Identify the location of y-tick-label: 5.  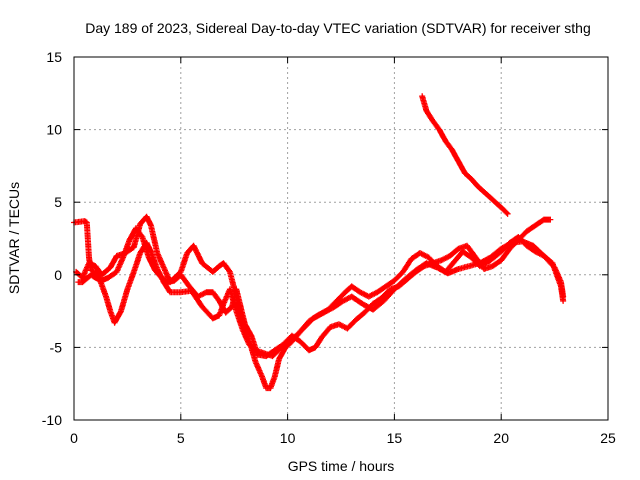
(58, 202).